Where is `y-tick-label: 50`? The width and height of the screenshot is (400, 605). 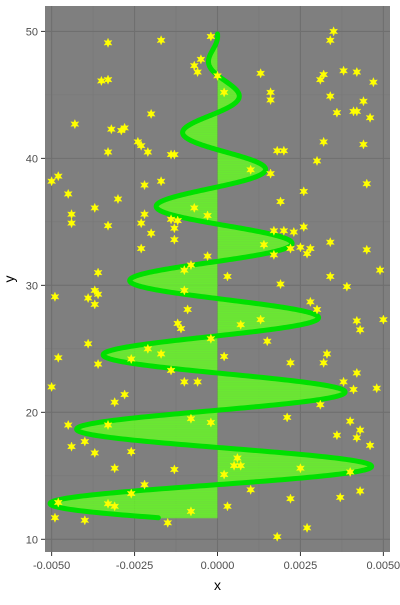 y-tick-label: 50 is located at coordinates (32, 32).